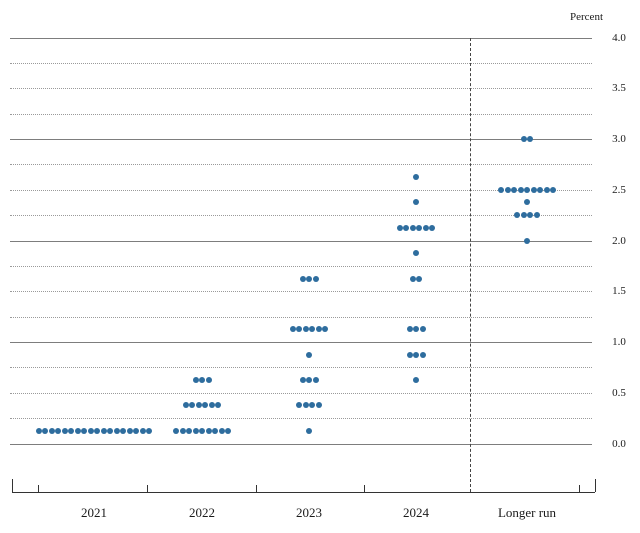 This screenshot has height=533, width=640. Describe the element at coordinates (301, 89) in the screenshot. I see `gridline-3.50` at that location.